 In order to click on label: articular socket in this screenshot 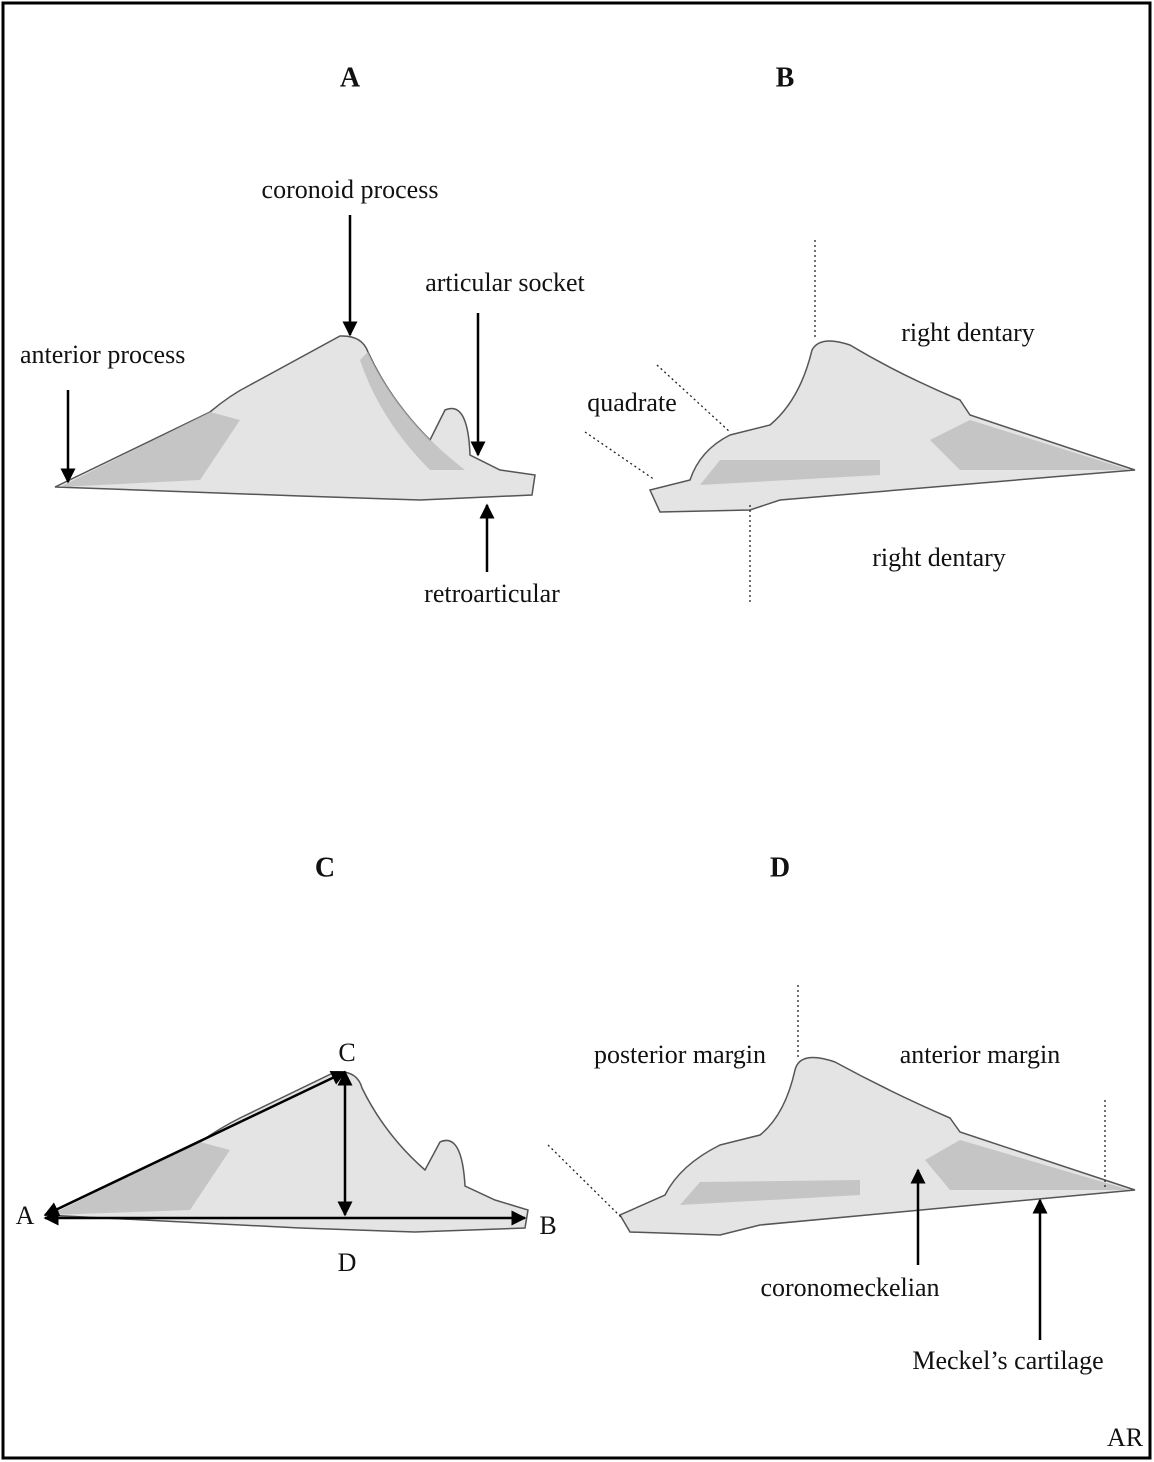, I will do `click(505, 282)`.